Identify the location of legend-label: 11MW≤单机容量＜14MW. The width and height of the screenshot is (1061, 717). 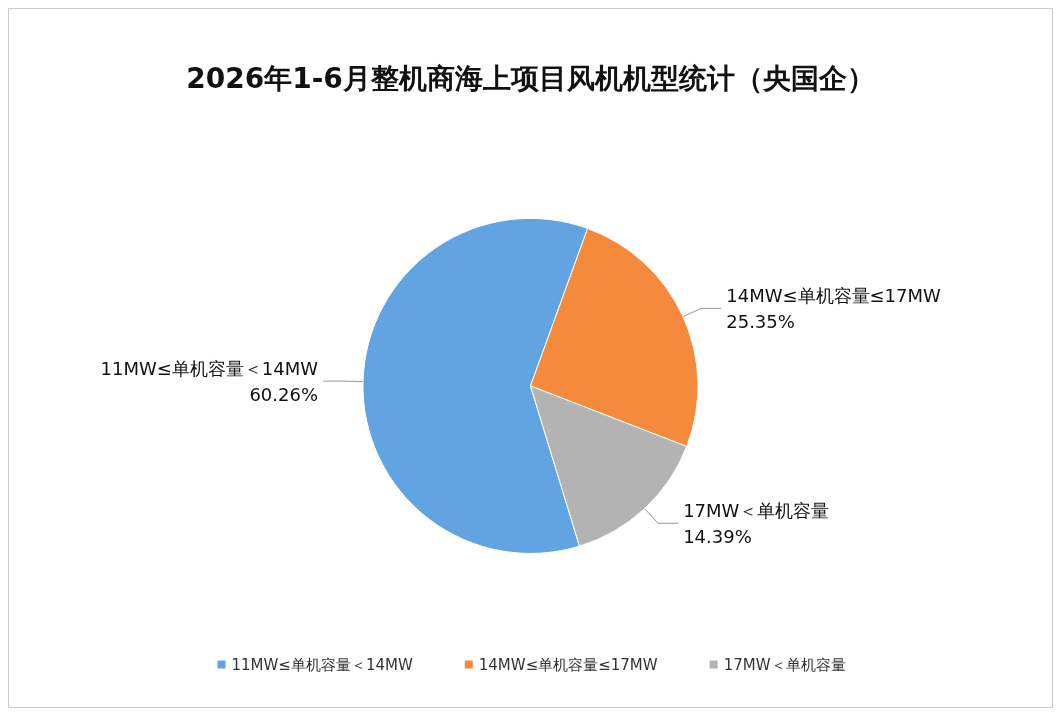
(322, 664).